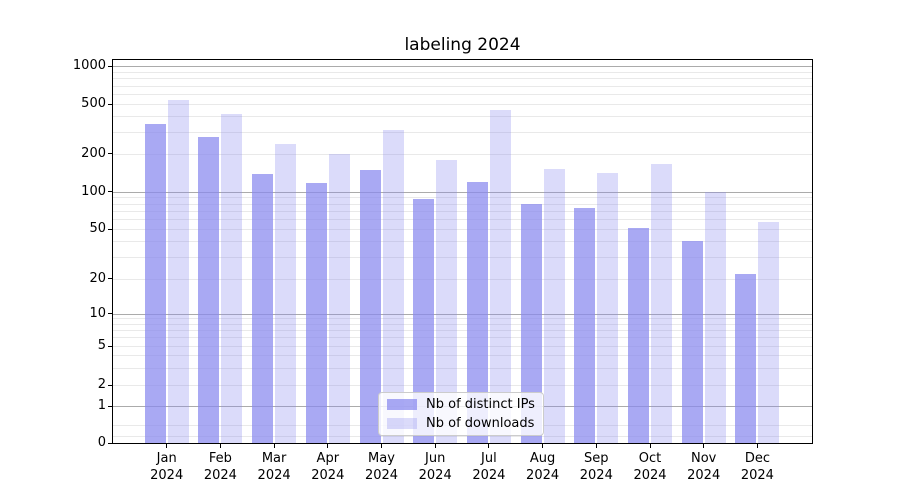 Image resolution: width=900 pixels, height=500 pixels. What do you see at coordinates (339, 298) in the screenshot?
I see `bar-downloads-apr-2024` at bounding box center [339, 298].